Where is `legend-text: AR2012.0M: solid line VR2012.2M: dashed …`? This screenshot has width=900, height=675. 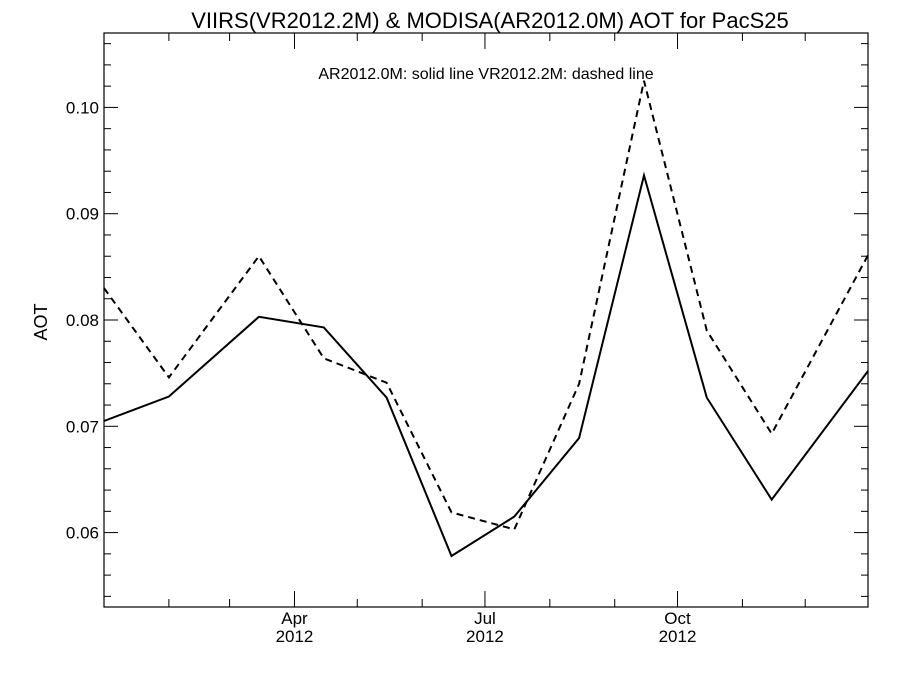
legend-text: AR2012.0M: solid line VR2012.2M: dashed … is located at coordinates (485, 74).